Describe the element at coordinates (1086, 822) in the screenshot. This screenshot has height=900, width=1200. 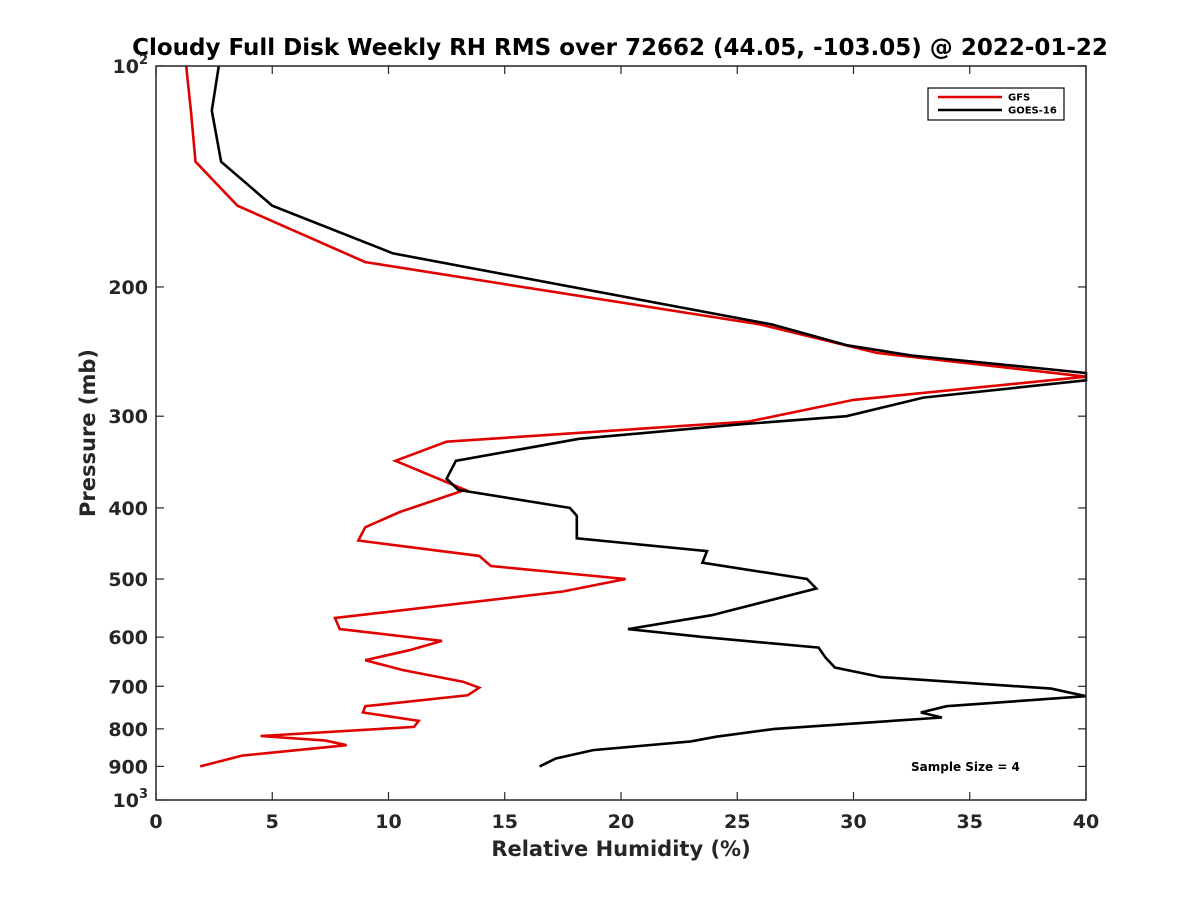
I see `x-tick-label: 40` at that location.